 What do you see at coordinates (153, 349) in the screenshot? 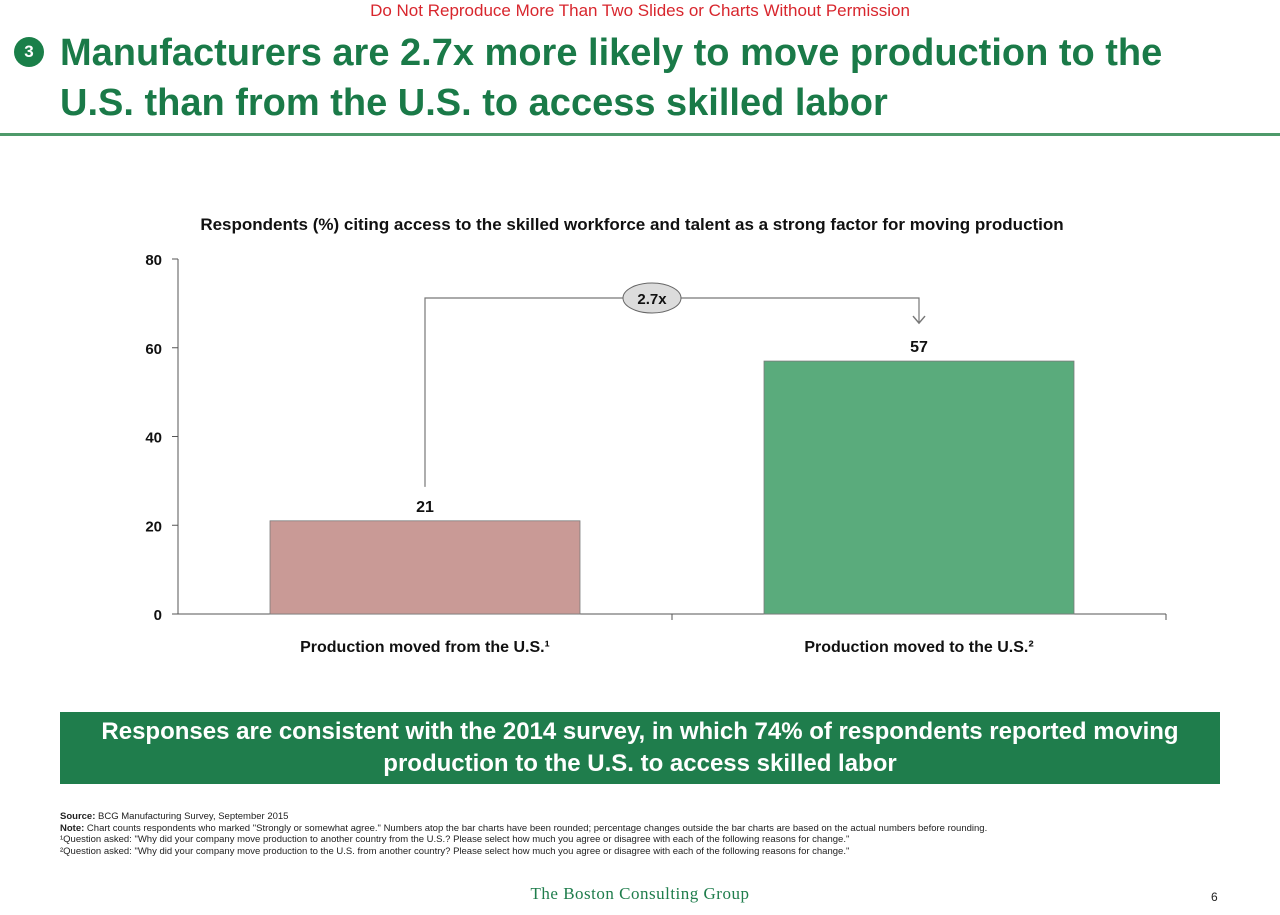
I see `y-tick-label: 60` at bounding box center [153, 349].